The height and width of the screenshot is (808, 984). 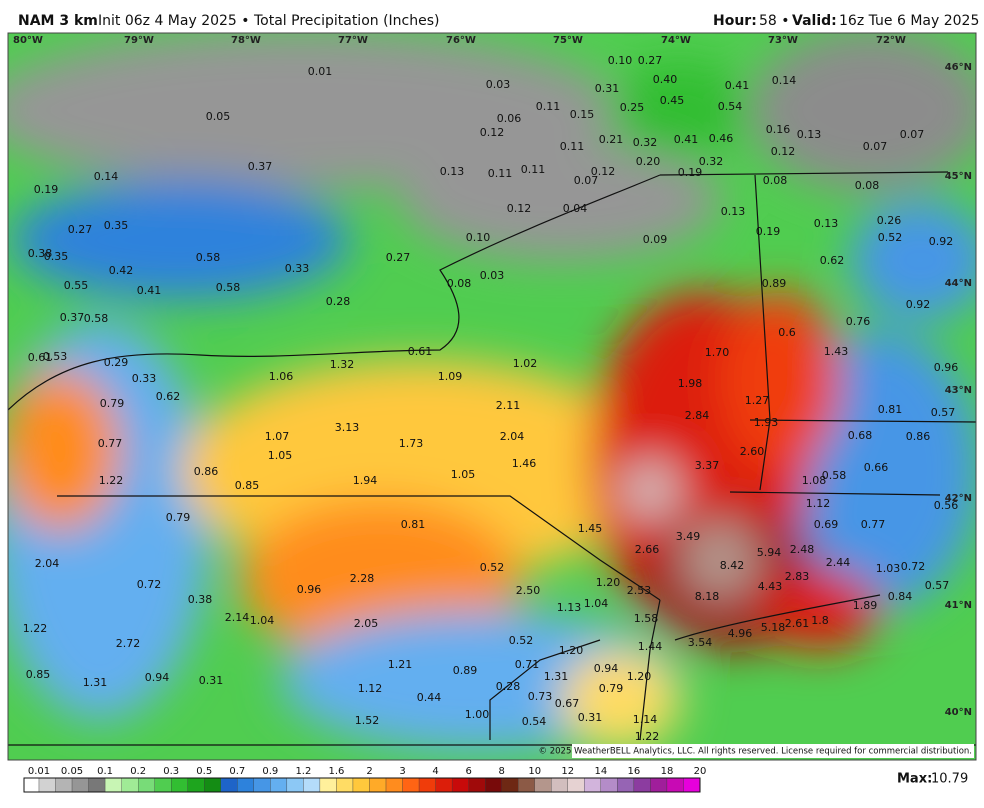 What do you see at coordinates (353, 40) in the screenshot?
I see `lon-label: 77°W` at bounding box center [353, 40].